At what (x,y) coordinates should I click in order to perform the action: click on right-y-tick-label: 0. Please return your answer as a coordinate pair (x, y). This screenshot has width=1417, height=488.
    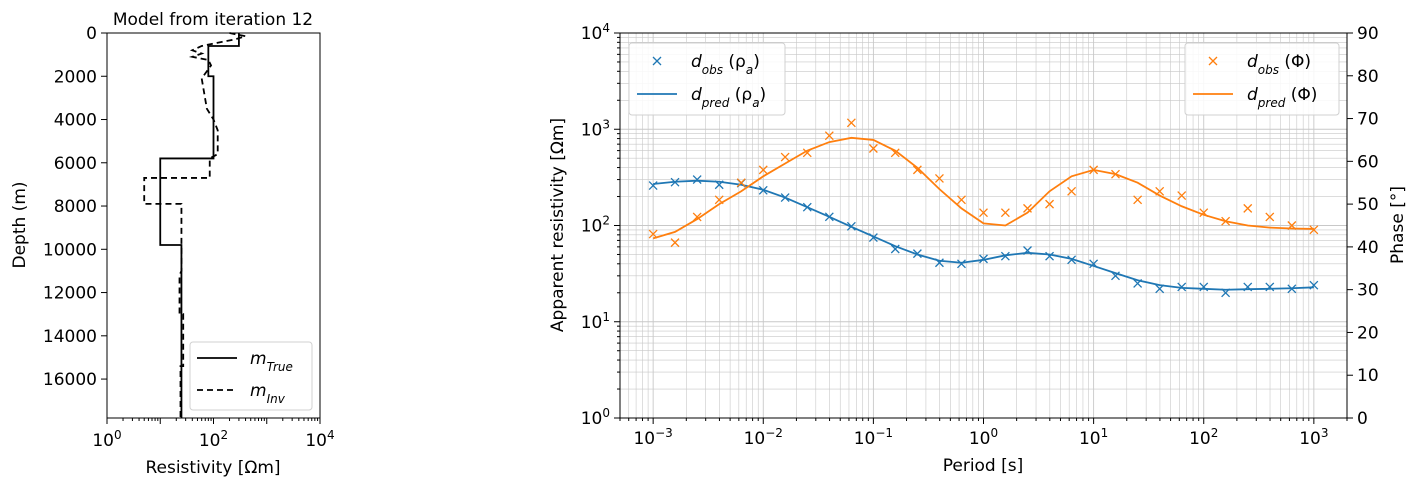
    Looking at the image, I should click on (1362, 419).